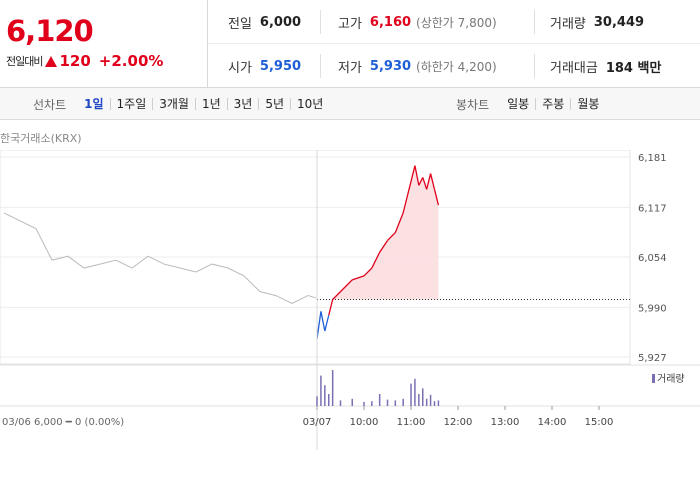  I want to click on exchange-label: 한국거래소(KRX), so click(41, 138).